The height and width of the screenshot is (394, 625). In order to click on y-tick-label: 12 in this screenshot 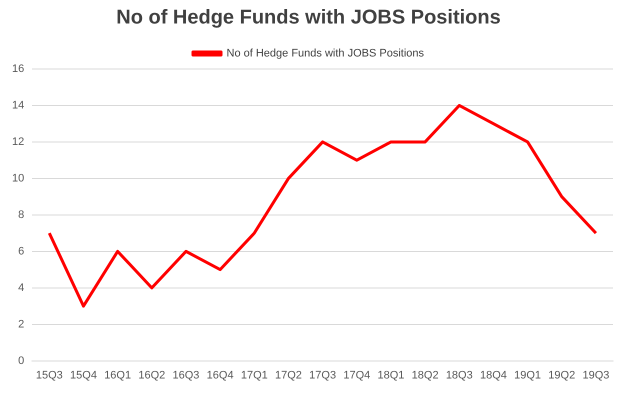, I will do `click(18, 142)`.